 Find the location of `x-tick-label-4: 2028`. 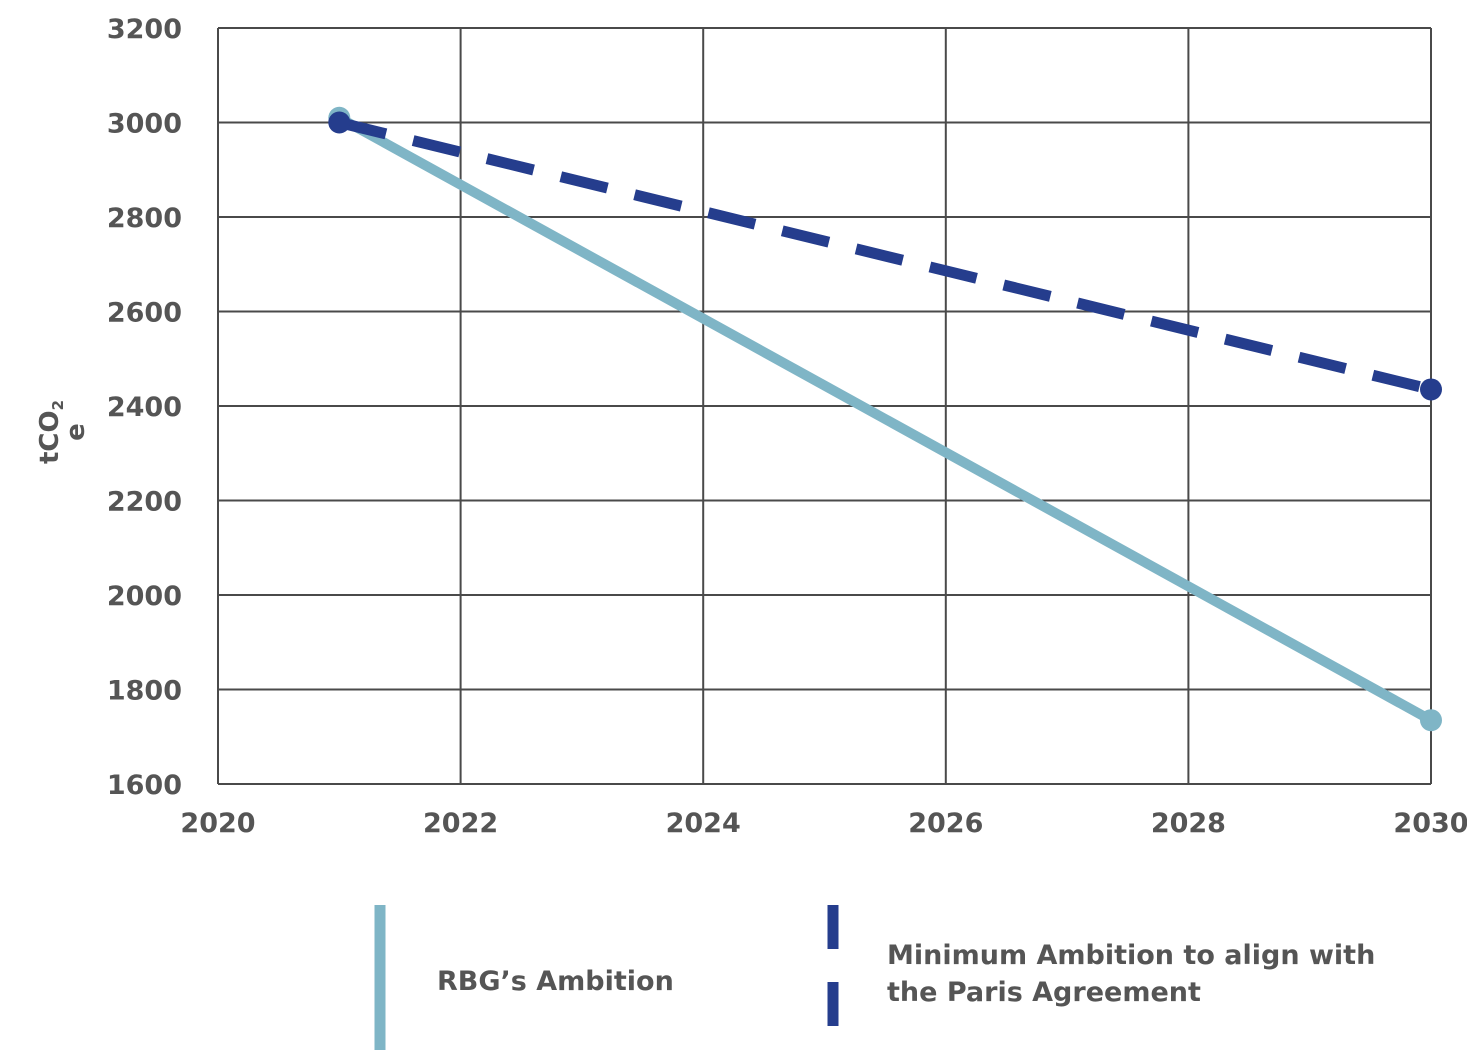

x-tick-label-4: 2028 is located at coordinates (1188, 823).